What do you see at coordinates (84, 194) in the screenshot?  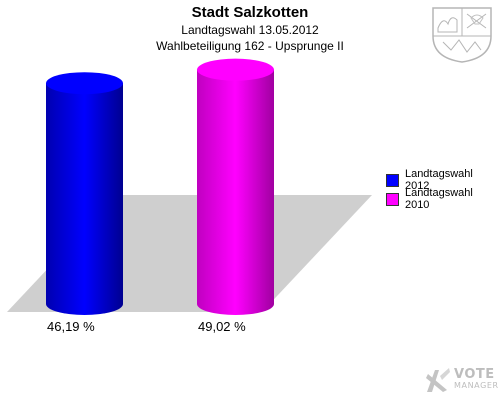 I see `bar-2012` at bounding box center [84, 194].